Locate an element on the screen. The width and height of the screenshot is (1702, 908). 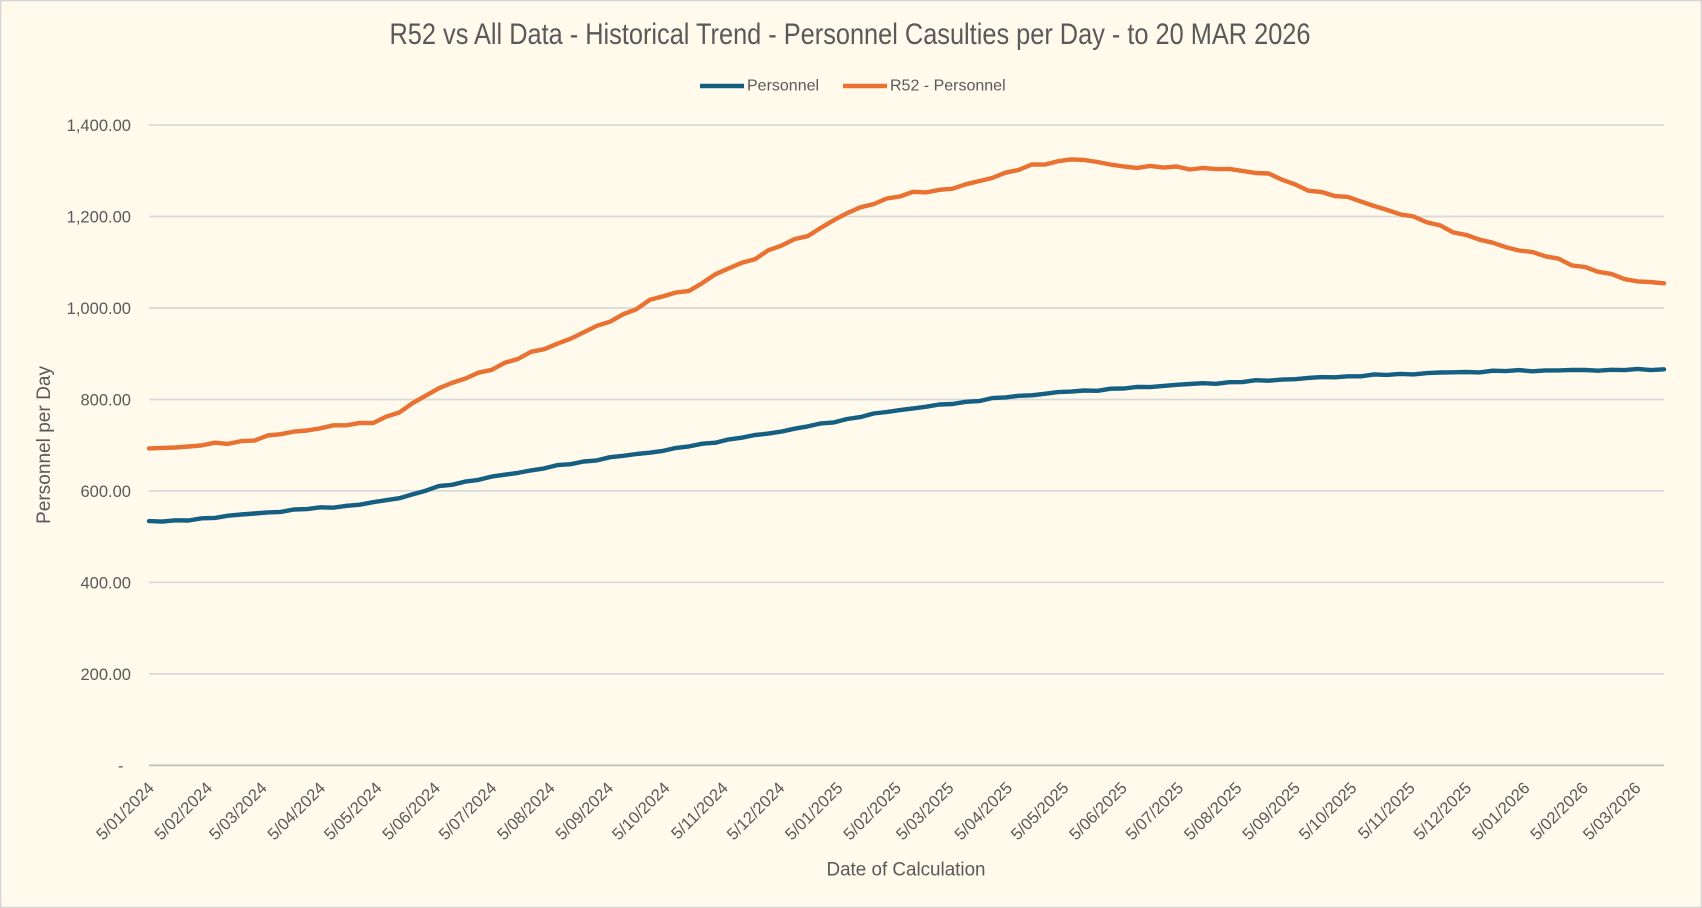
svg-text: Personnel is located at coordinates (783, 86).